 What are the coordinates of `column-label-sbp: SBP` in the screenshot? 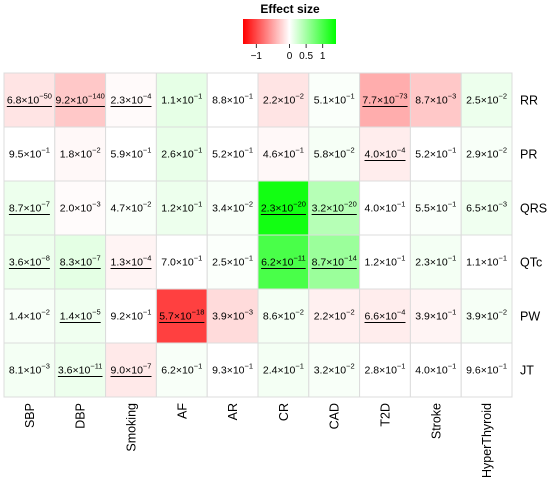 It's located at (30, 415).